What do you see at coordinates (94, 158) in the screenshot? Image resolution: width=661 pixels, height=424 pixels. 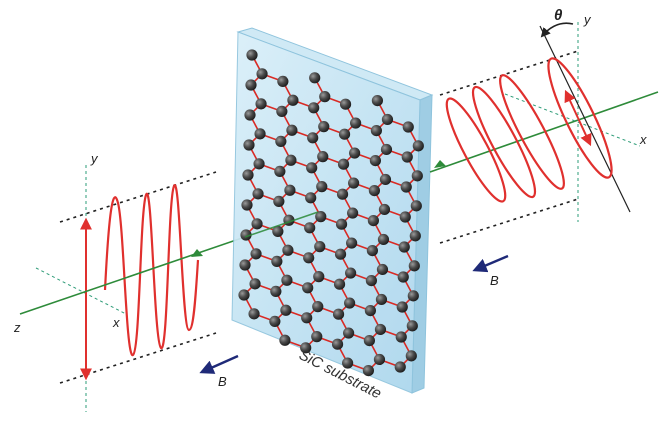 I see `label-y-left: y` at bounding box center [94, 158].